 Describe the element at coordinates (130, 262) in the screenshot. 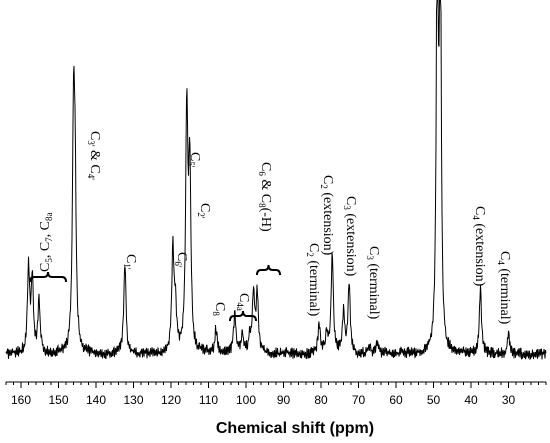

I see `annotation-c1: C1'` at that location.